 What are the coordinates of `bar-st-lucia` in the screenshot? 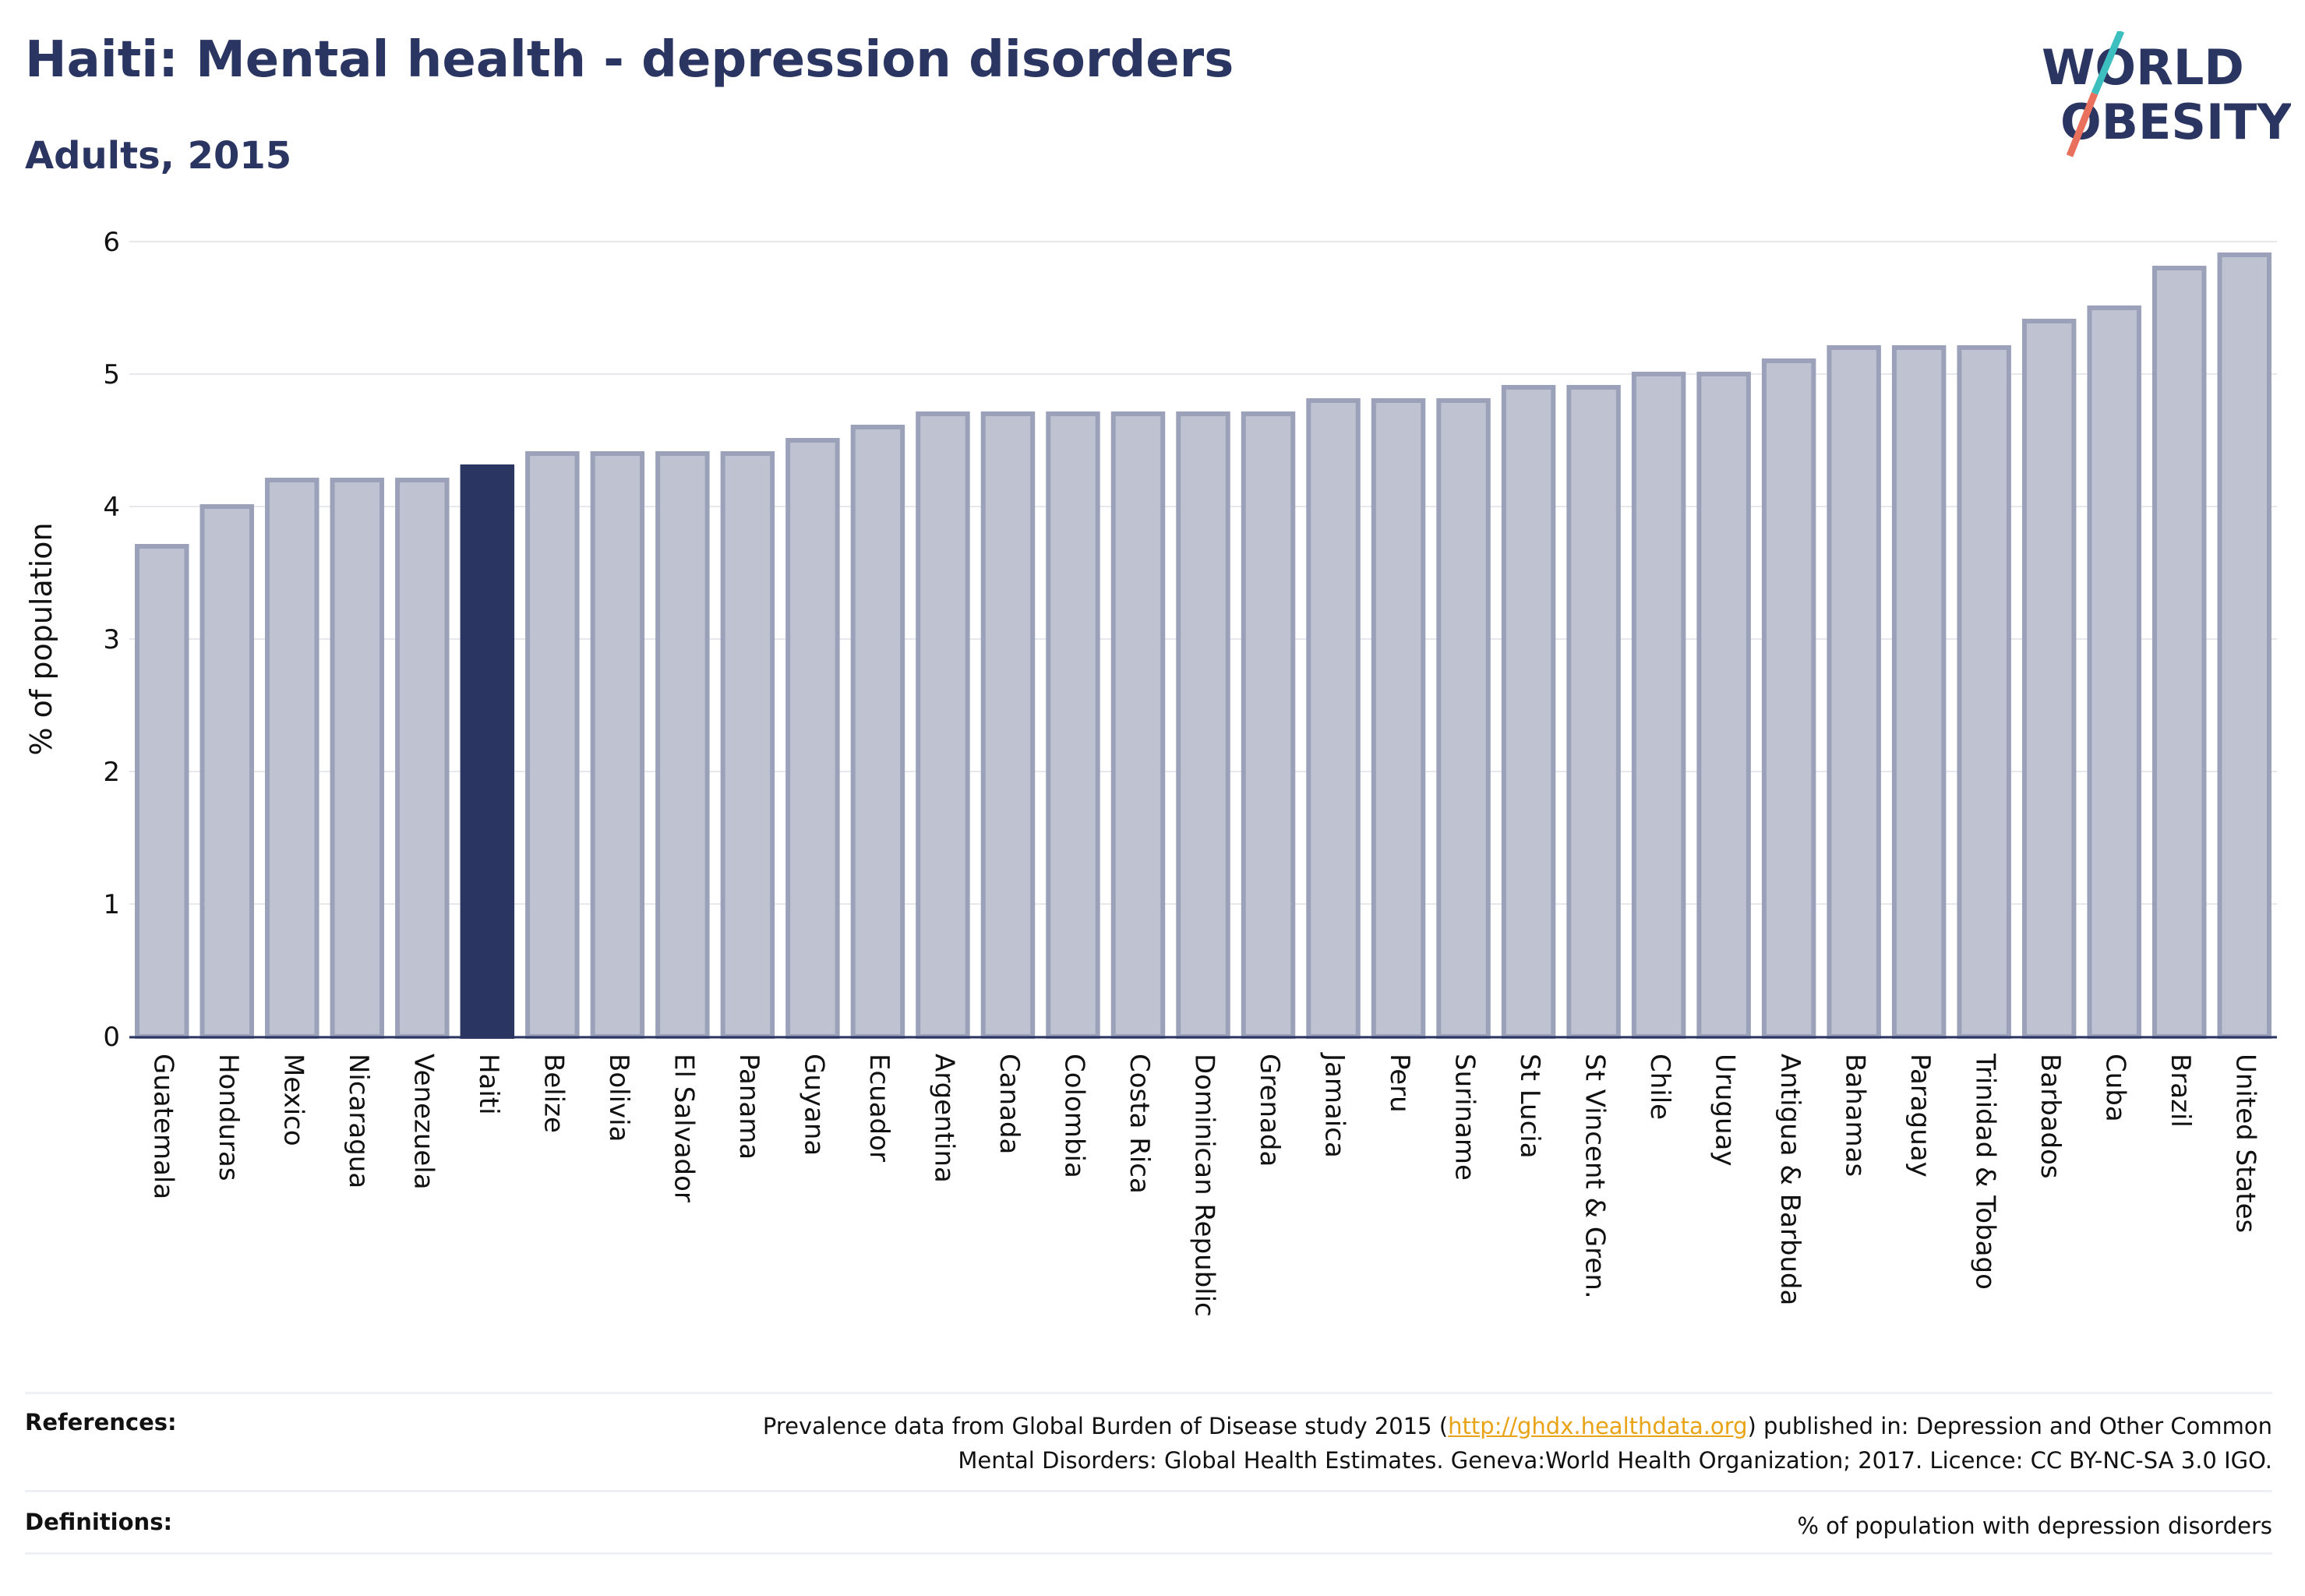 It's located at (1528, 712).